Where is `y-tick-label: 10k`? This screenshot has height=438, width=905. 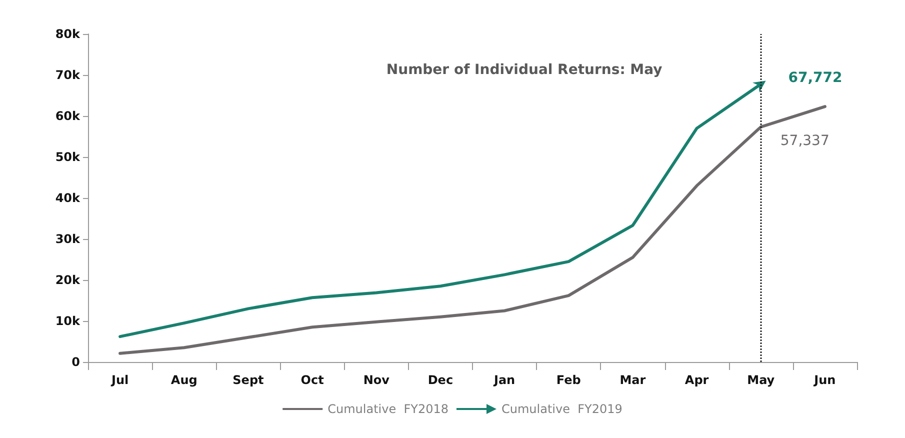
y-tick-label: 10k is located at coordinates (68, 321).